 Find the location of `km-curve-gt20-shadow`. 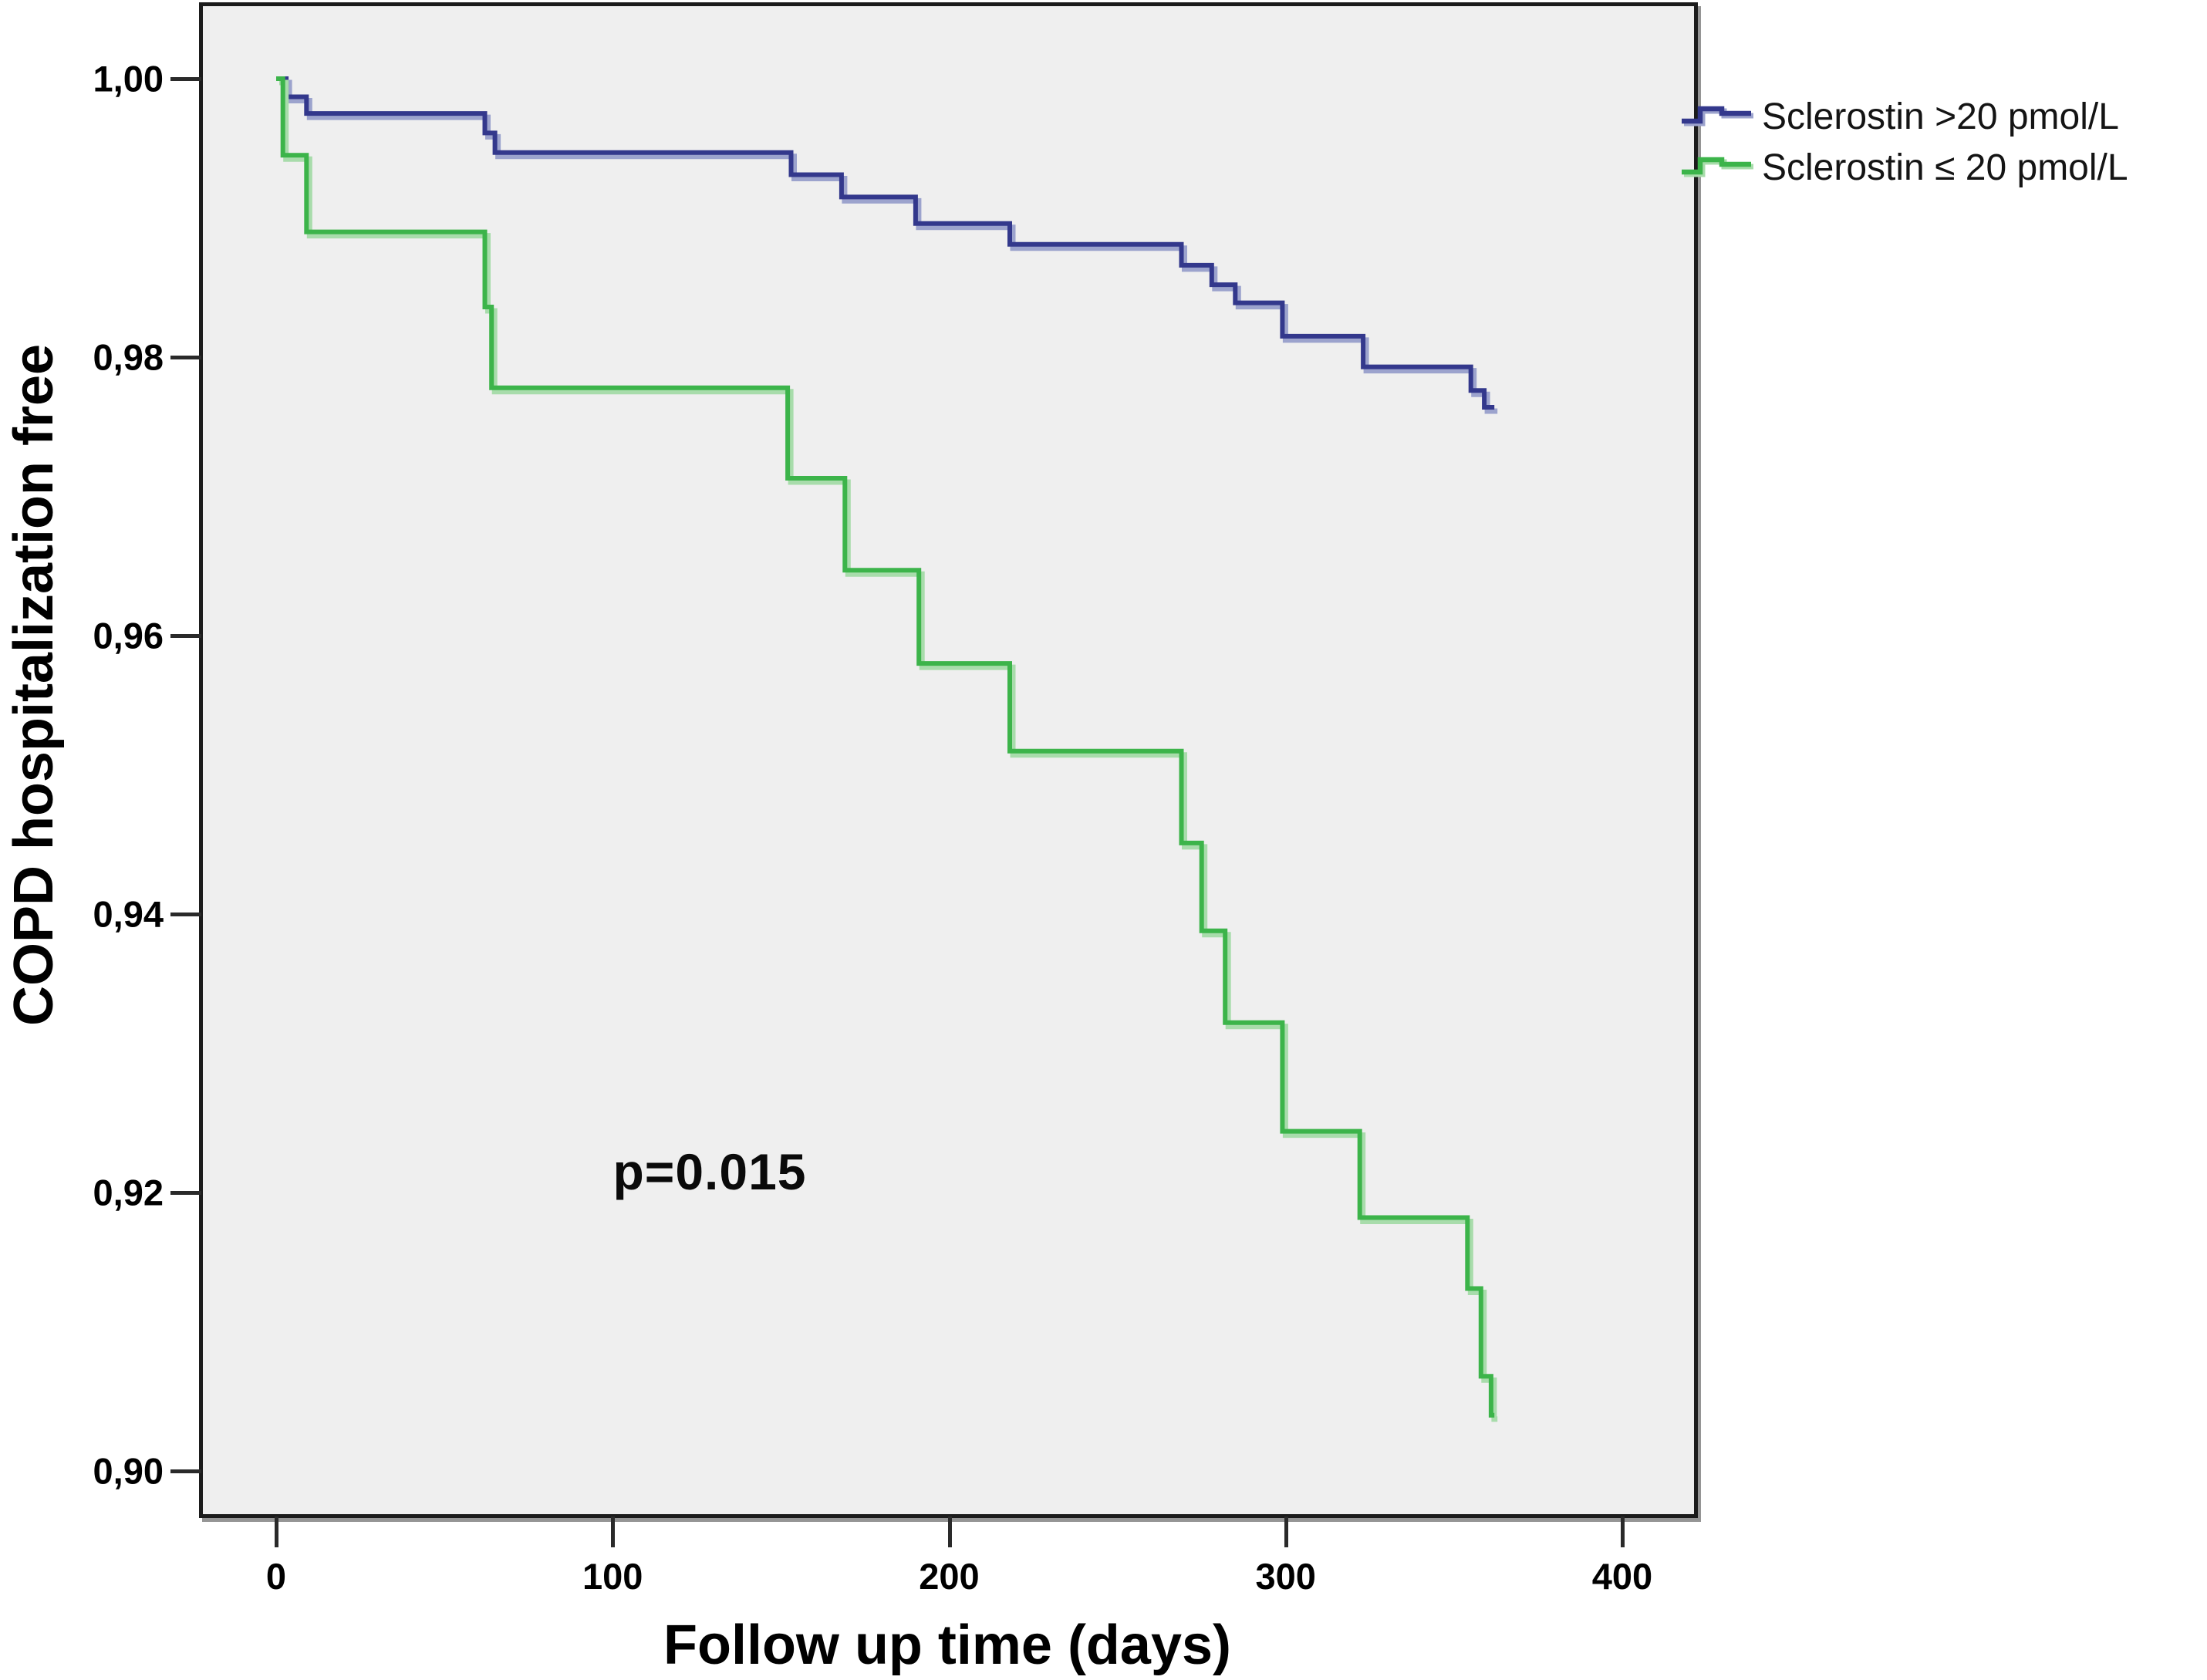

km-curve-gt20-shadow is located at coordinates (888, 247).